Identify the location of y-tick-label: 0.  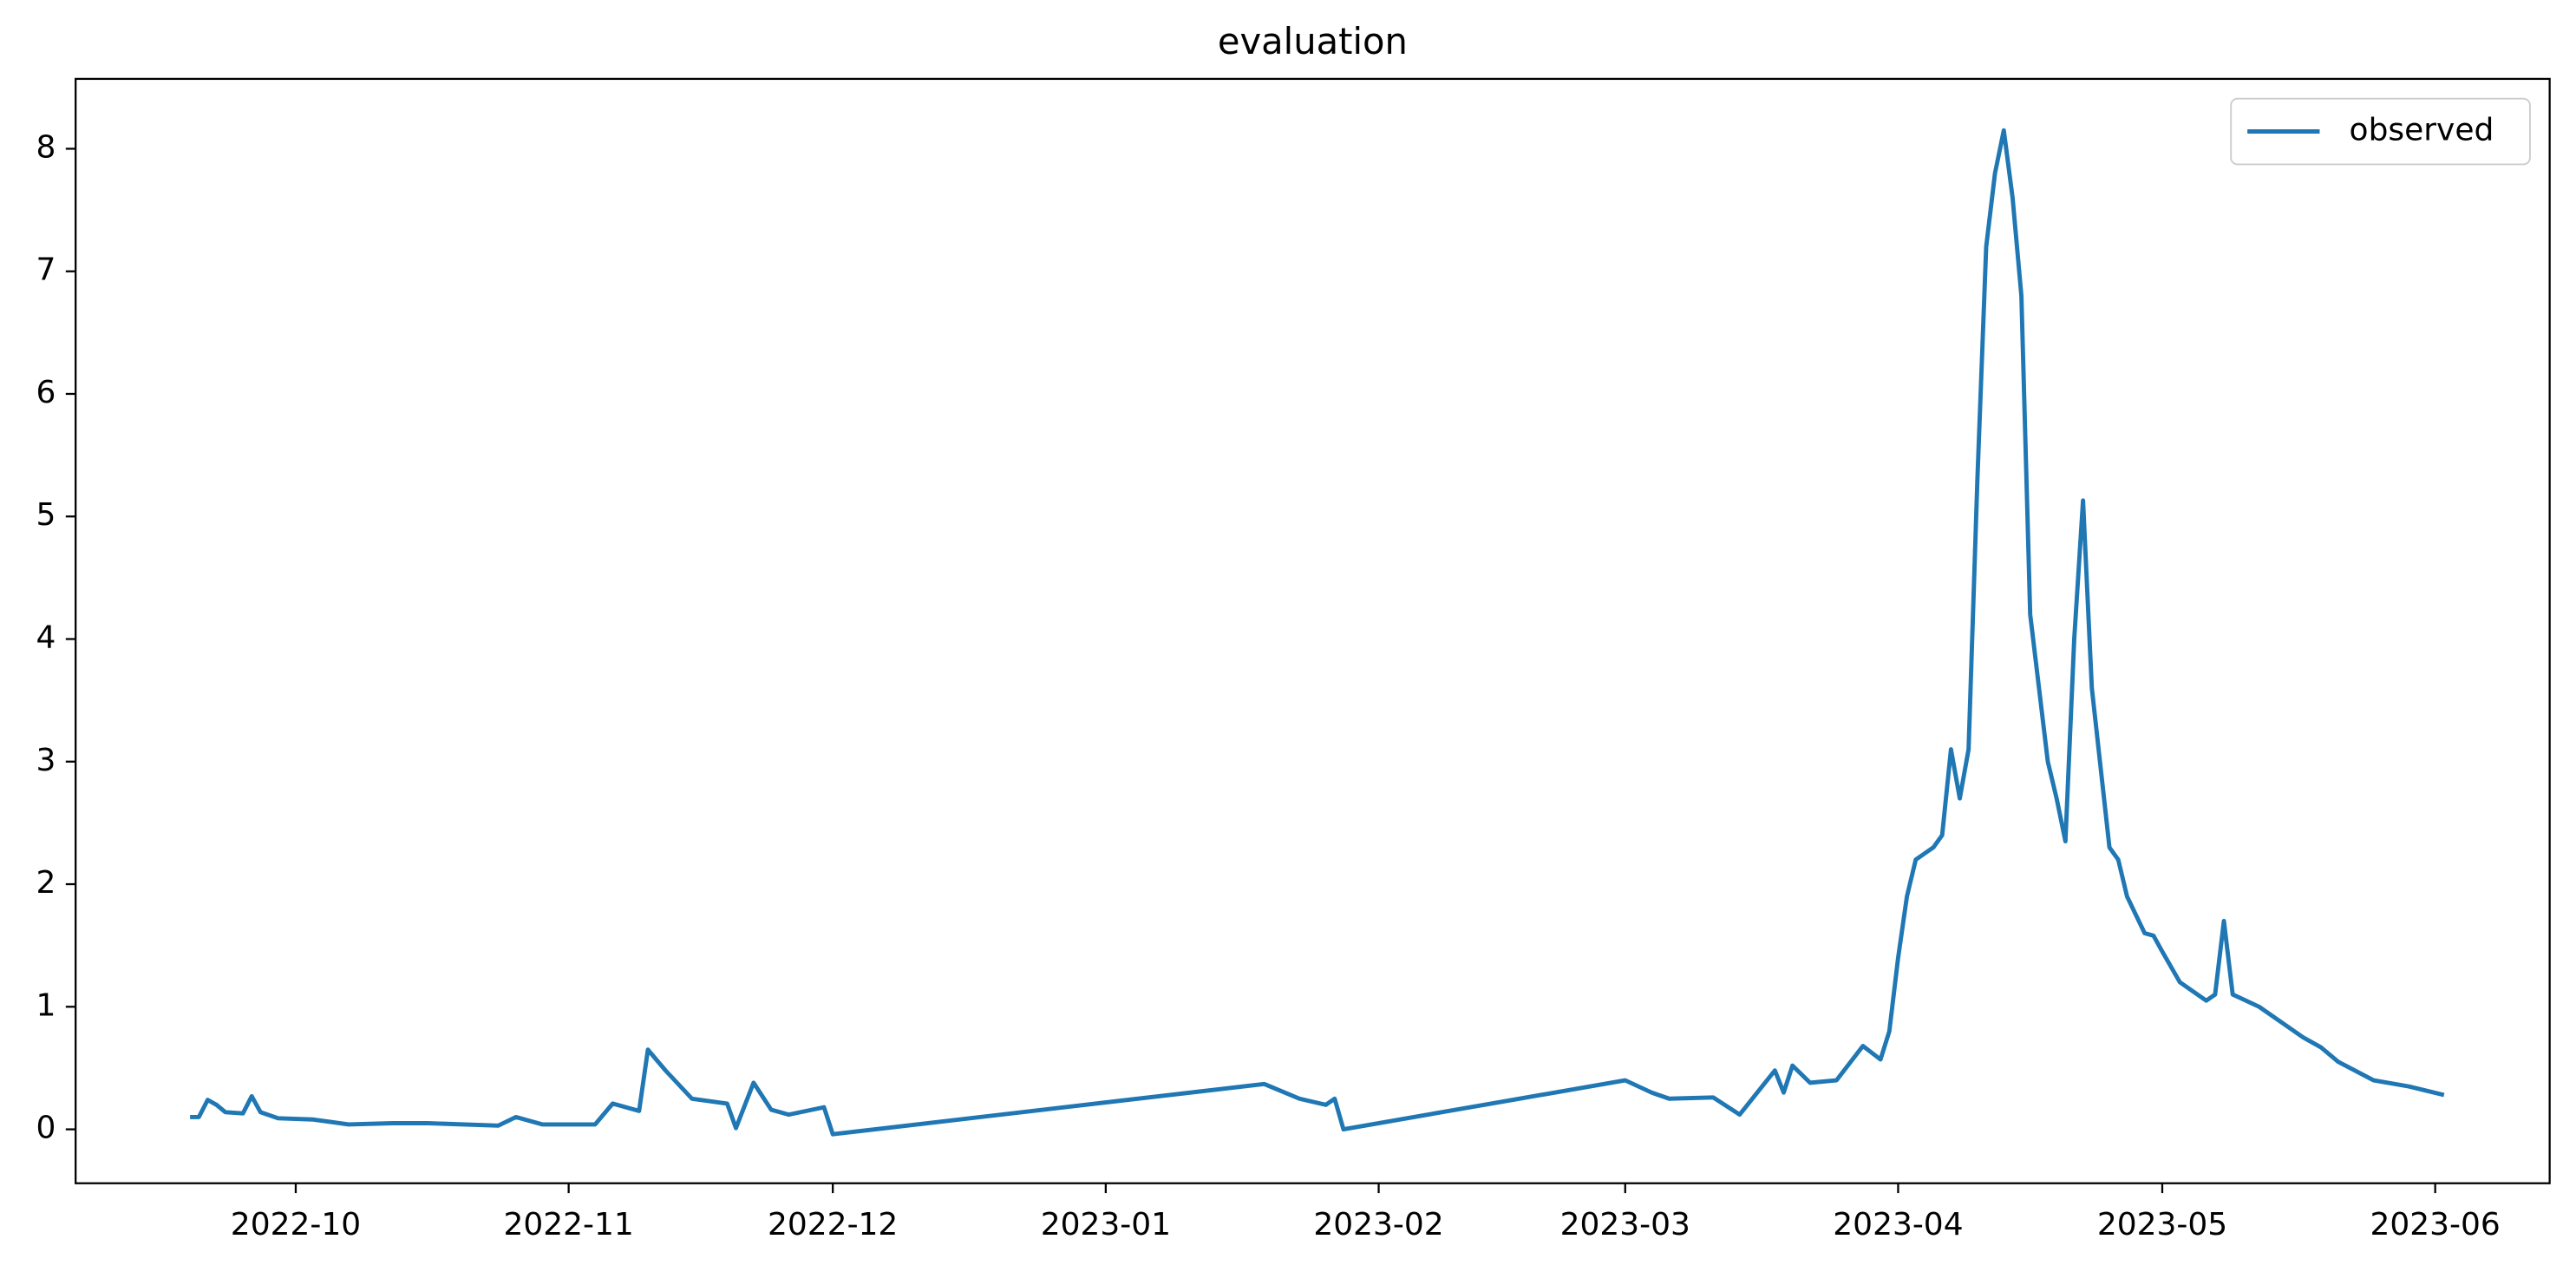
(46, 1128).